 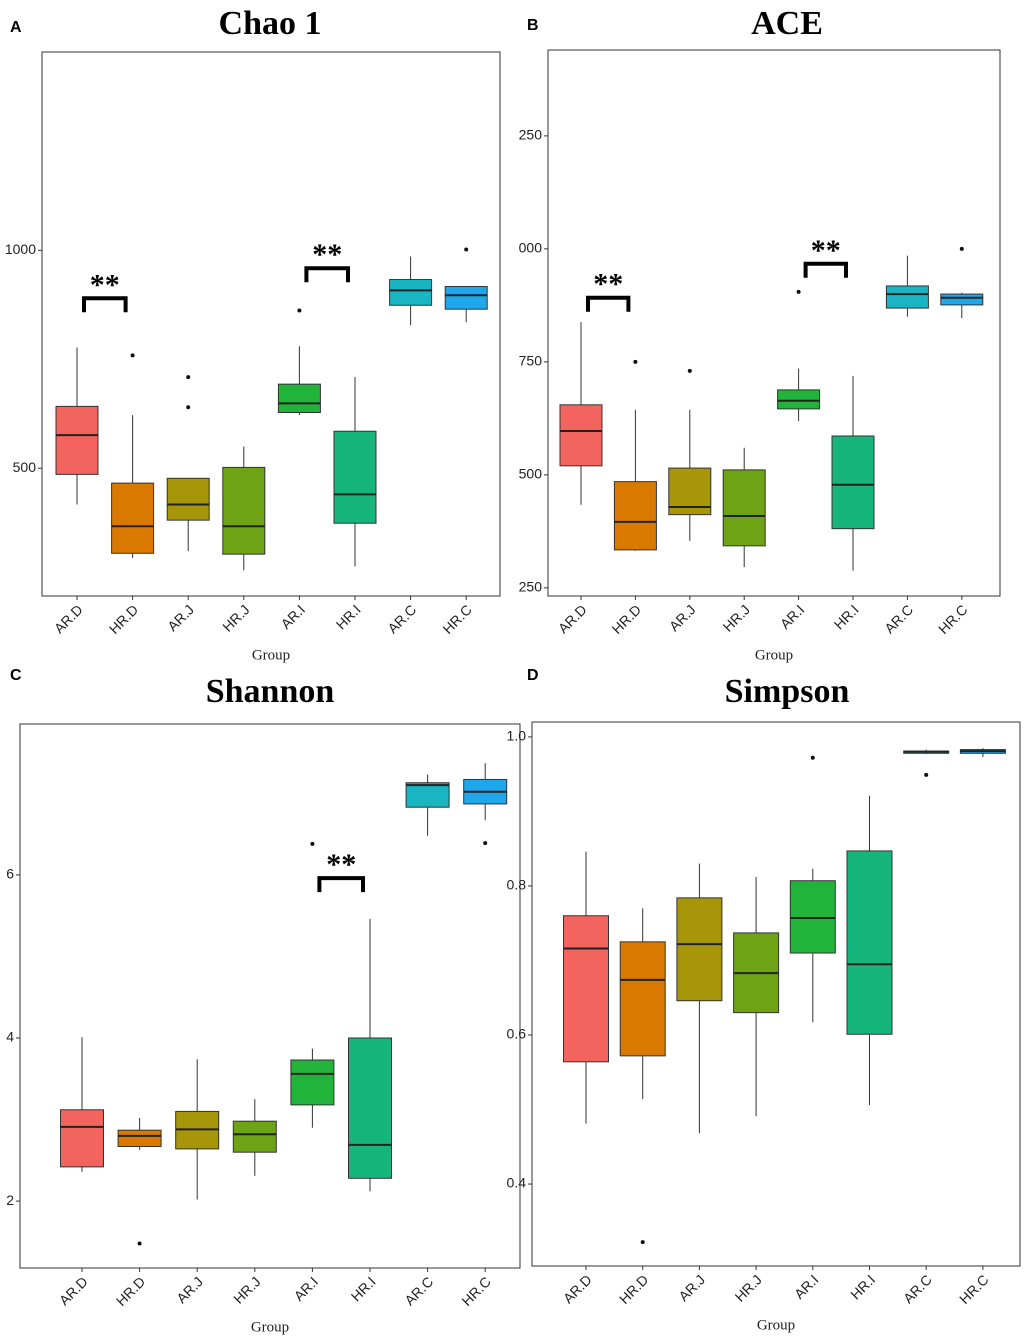 What do you see at coordinates (787, 23) in the screenshot?
I see `chart-title: ACE` at bounding box center [787, 23].